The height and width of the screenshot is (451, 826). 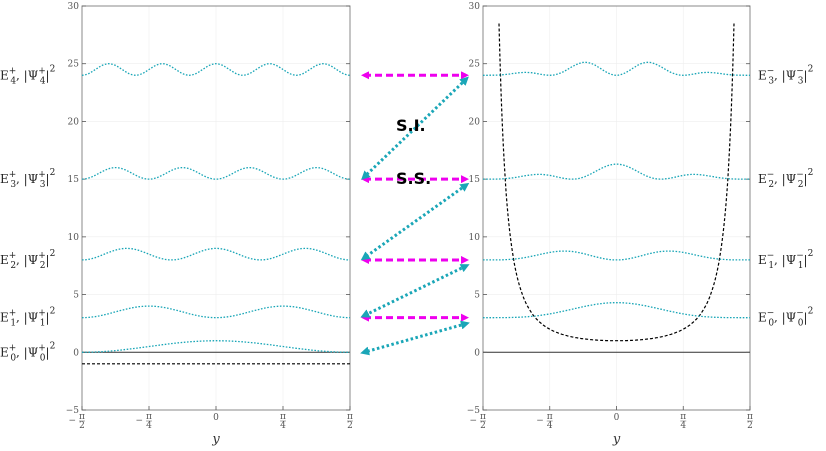 I want to click on energy-level-label: E+ 2, |Ψ+ 2|2, so click(x=27, y=260).